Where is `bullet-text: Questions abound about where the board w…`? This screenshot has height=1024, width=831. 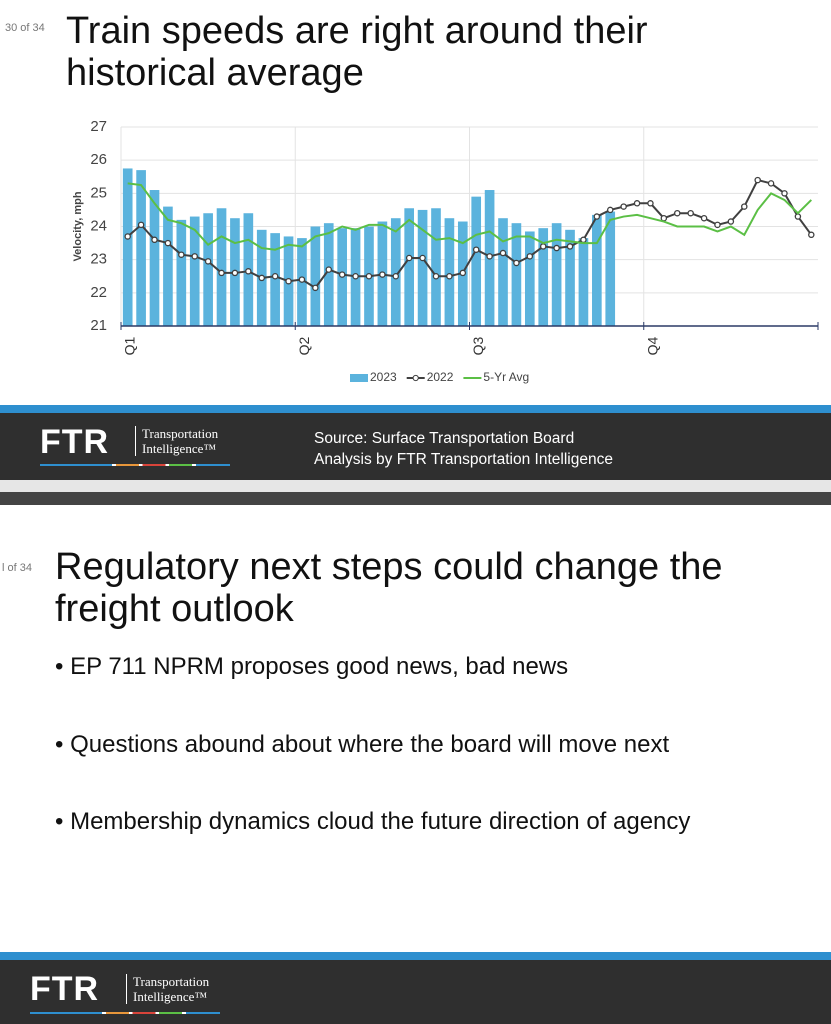
bullet-text: Questions abound about where the board w… is located at coordinates (370, 744).